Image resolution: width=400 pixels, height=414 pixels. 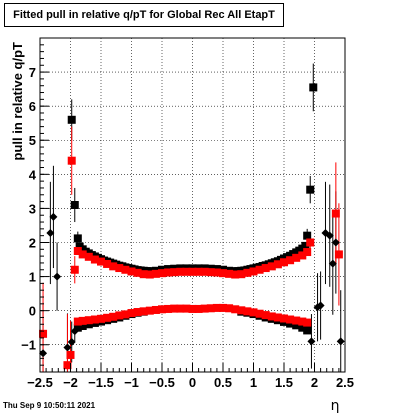 What do you see at coordinates (32, 140) in the screenshot?
I see `y-tick-label: 5` at bounding box center [32, 140].